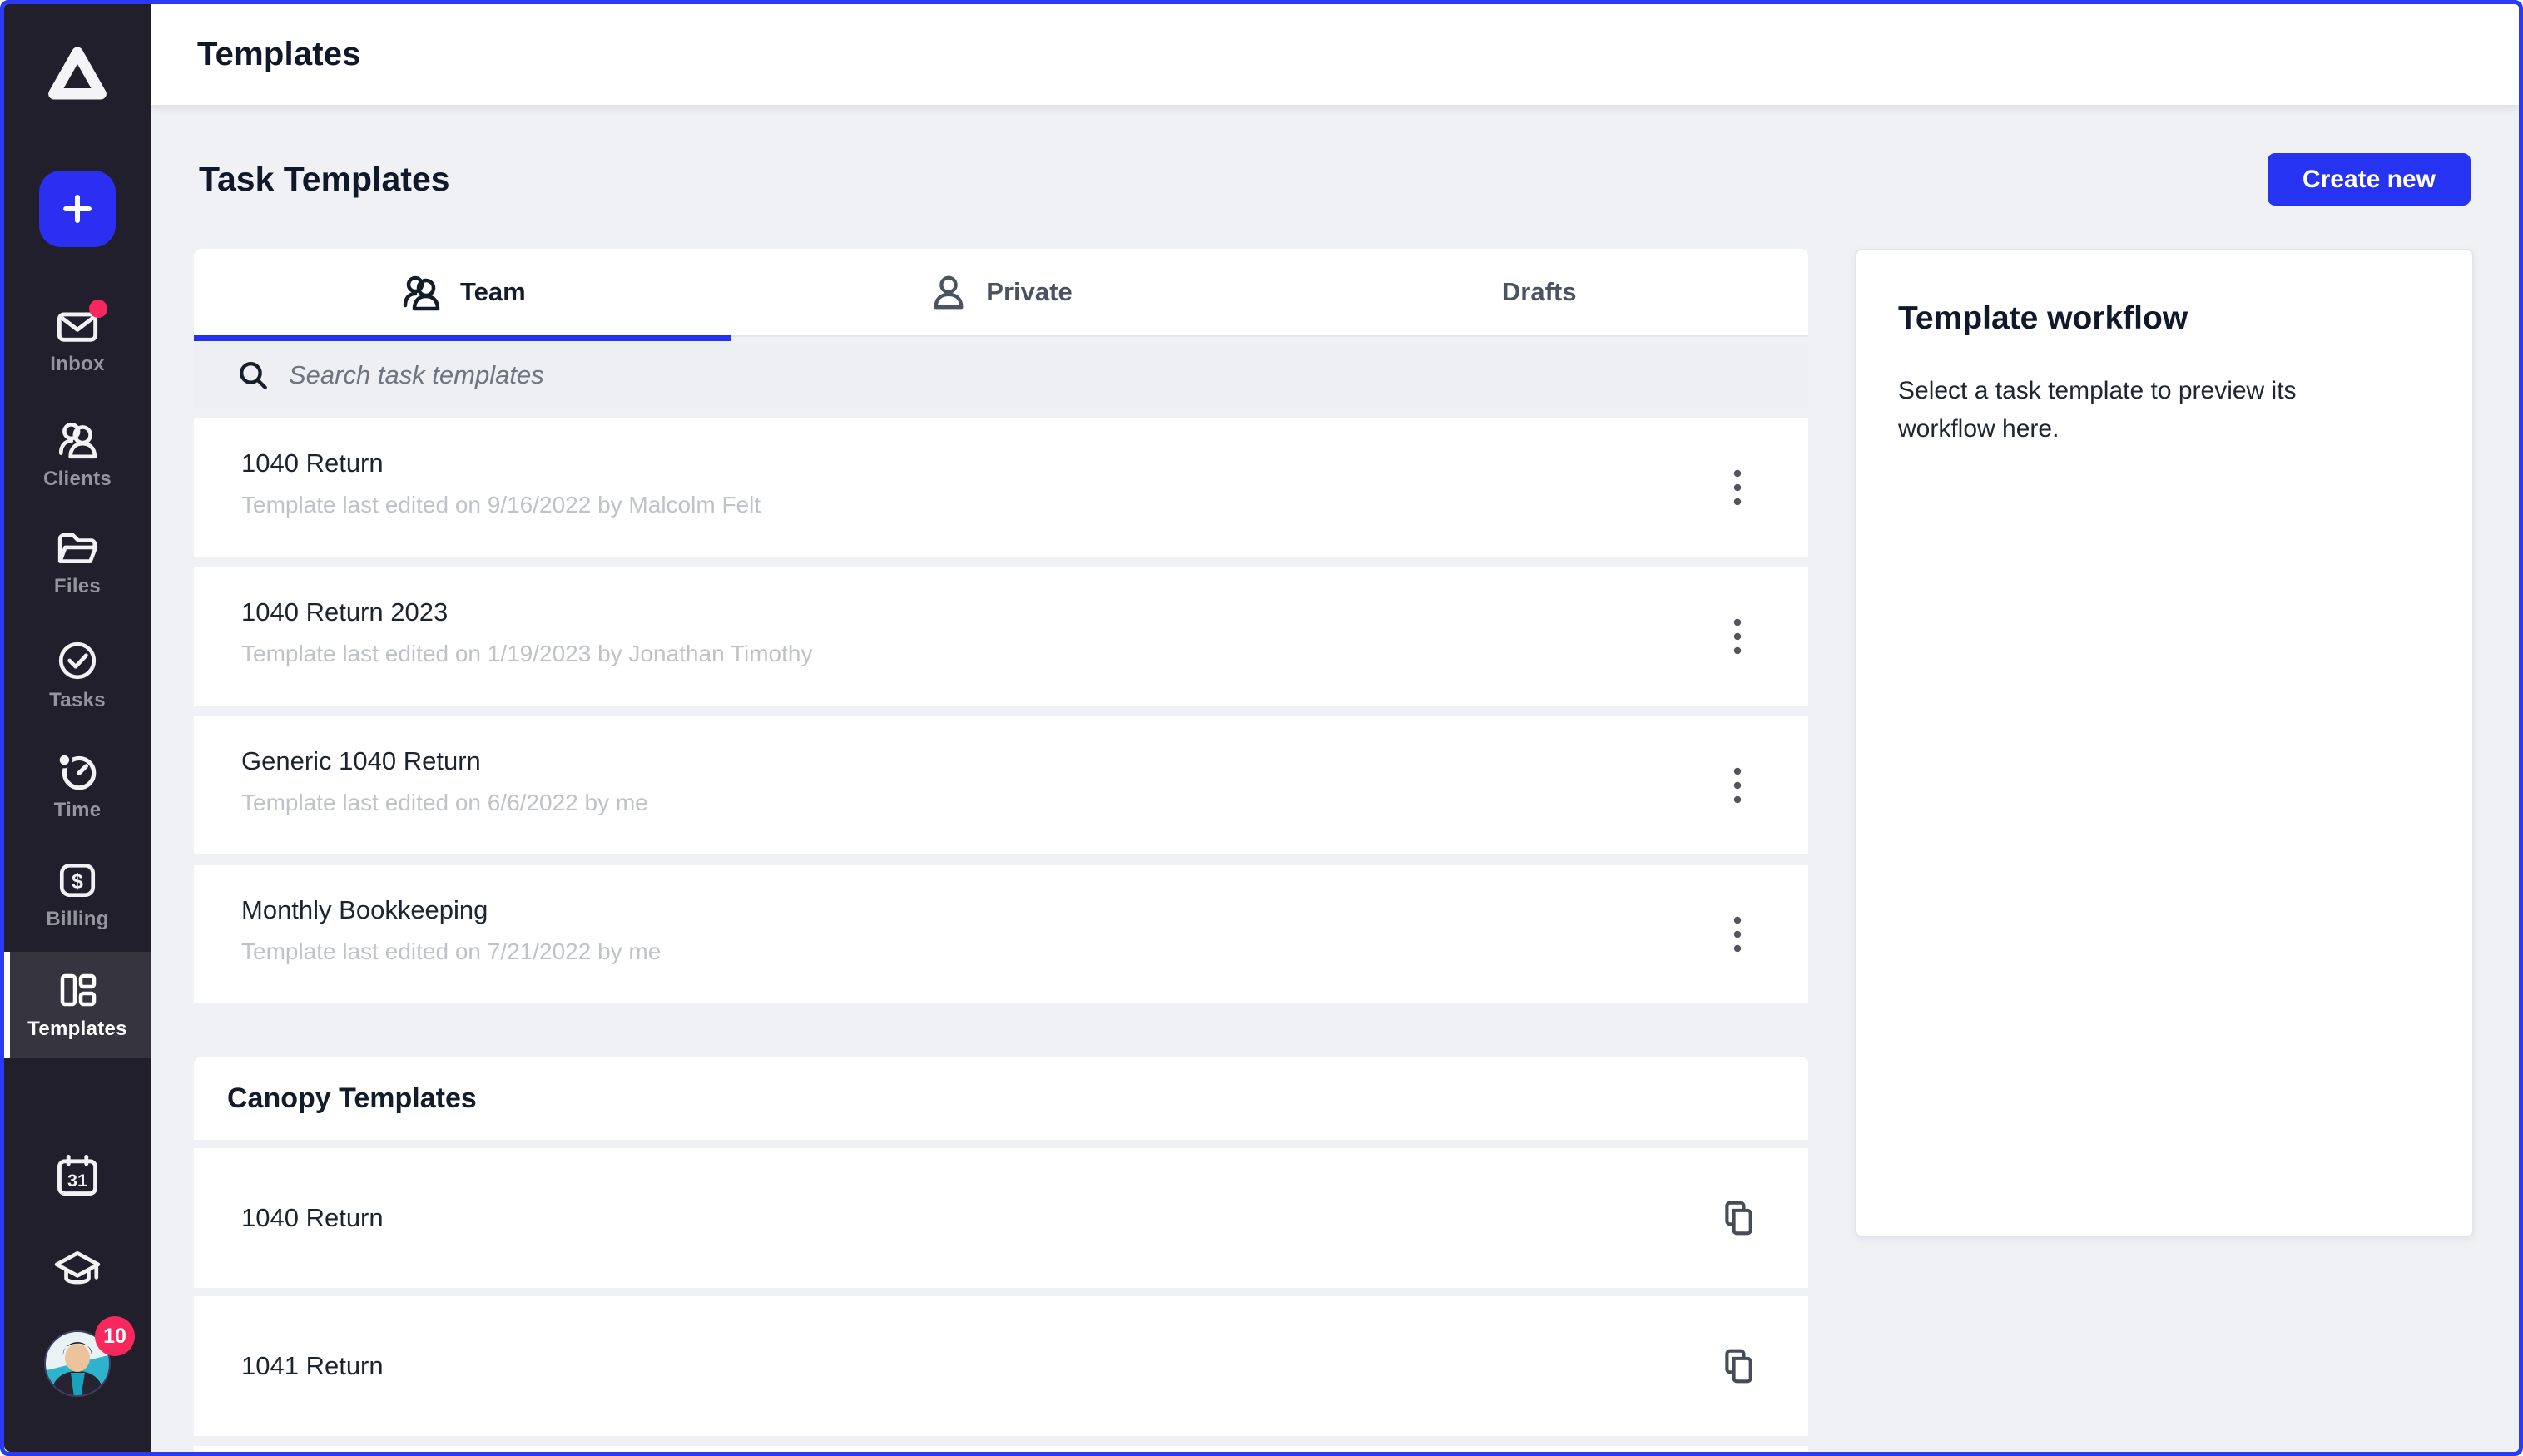  Describe the element at coordinates (98, 309) in the screenshot. I see `inbox-notification-dot` at that location.